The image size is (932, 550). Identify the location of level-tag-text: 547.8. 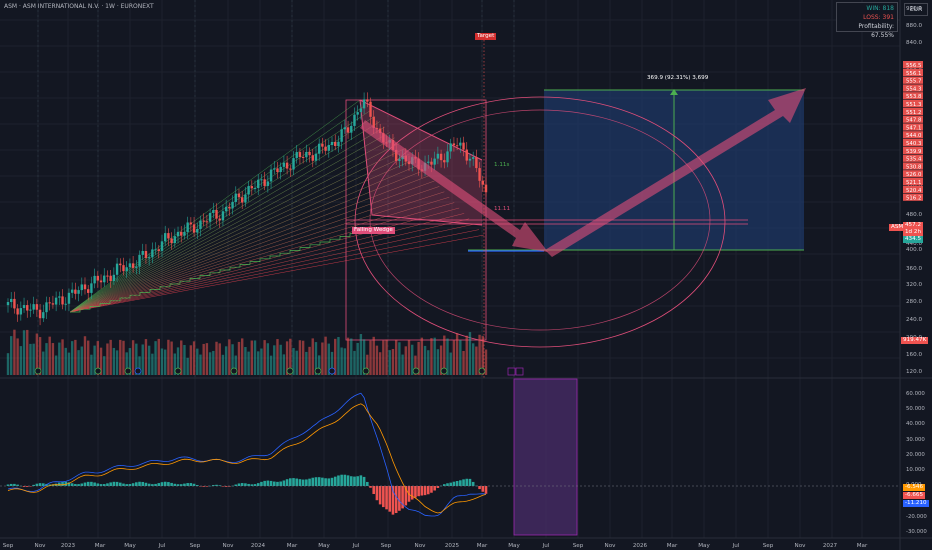
(914, 121).